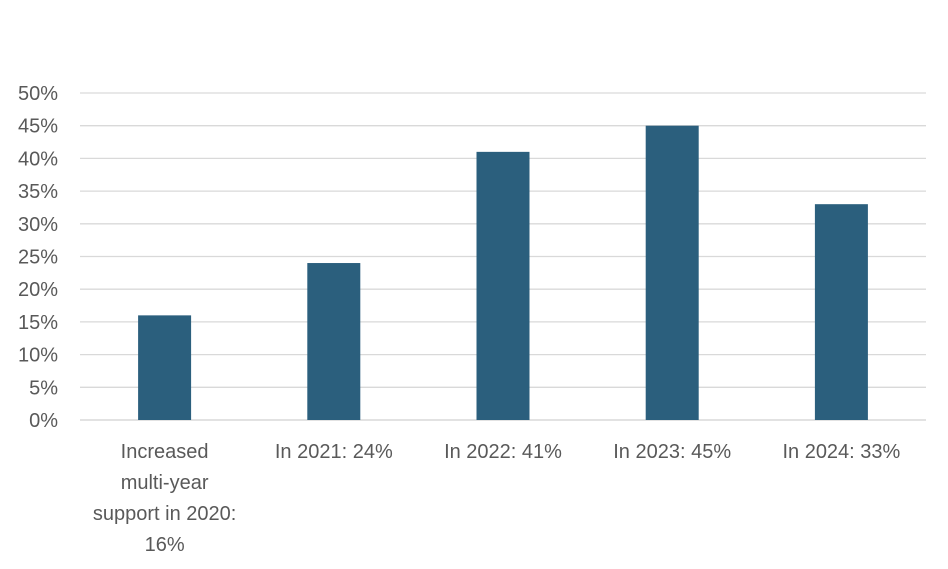  I want to click on y-axis-tick-labels: 0% 5% 10% 15% 20% 25% 30% 35% 40% 45% 50%, so click(38, 257).